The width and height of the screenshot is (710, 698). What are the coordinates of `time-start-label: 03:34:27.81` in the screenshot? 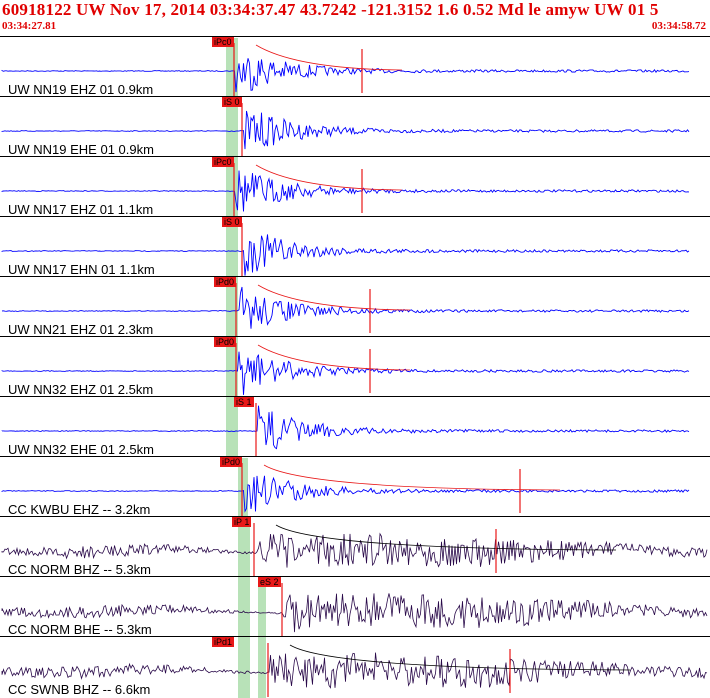 It's located at (29, 26).